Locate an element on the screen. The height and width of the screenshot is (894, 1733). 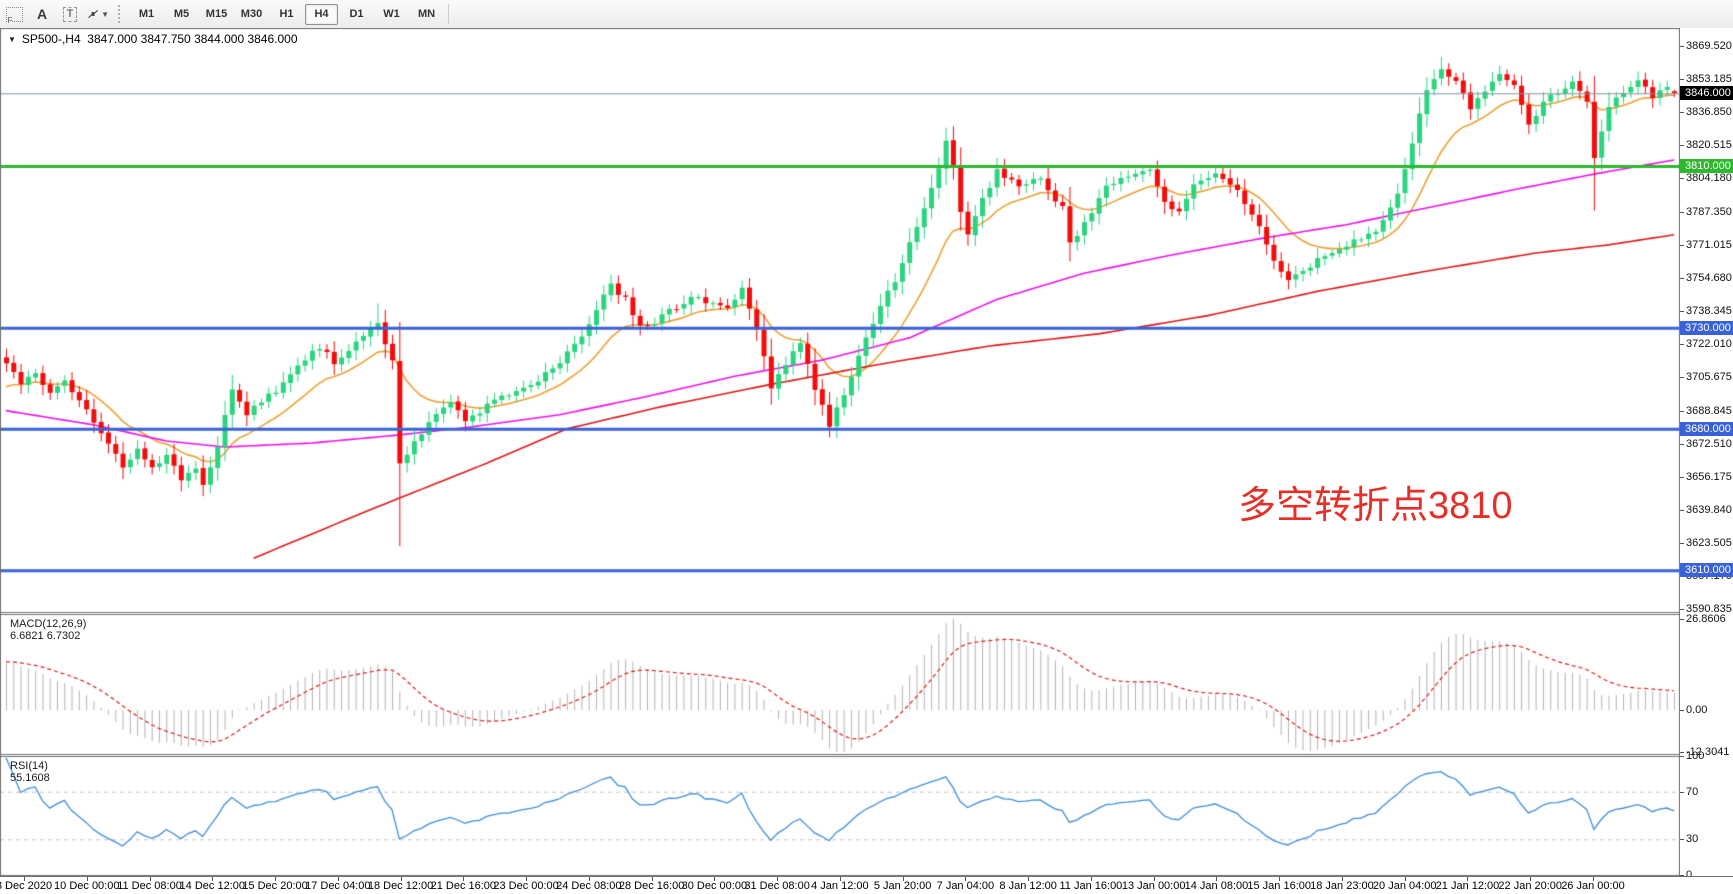
time-axis-label: 30 Dec 00:00 is located at coordinates (714, 886).